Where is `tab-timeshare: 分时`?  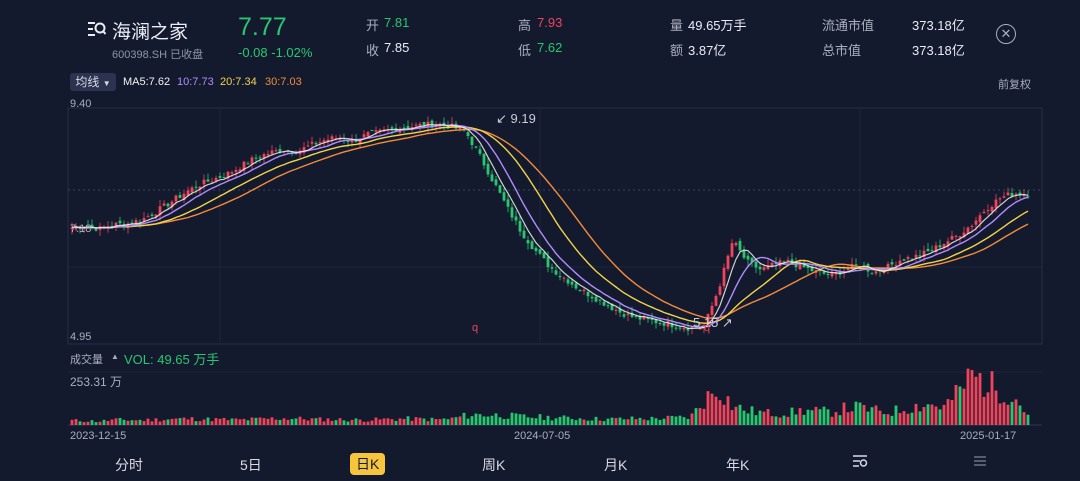 tab-timeshare: 分时 is located at coordinates (129, 465).